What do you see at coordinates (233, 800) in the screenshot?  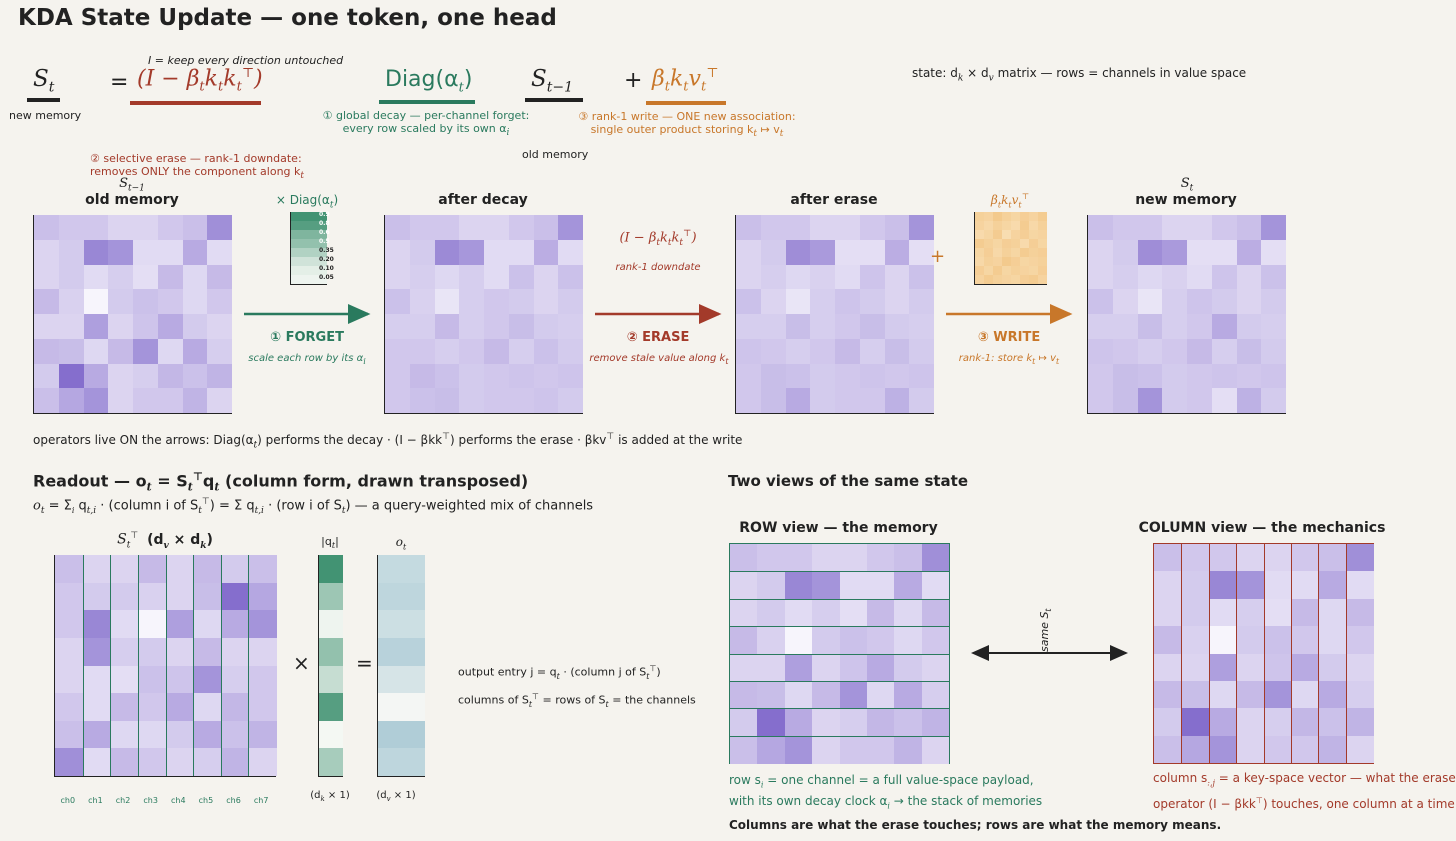 I see `channel-label: ch6` at bounding box center [233, 800].